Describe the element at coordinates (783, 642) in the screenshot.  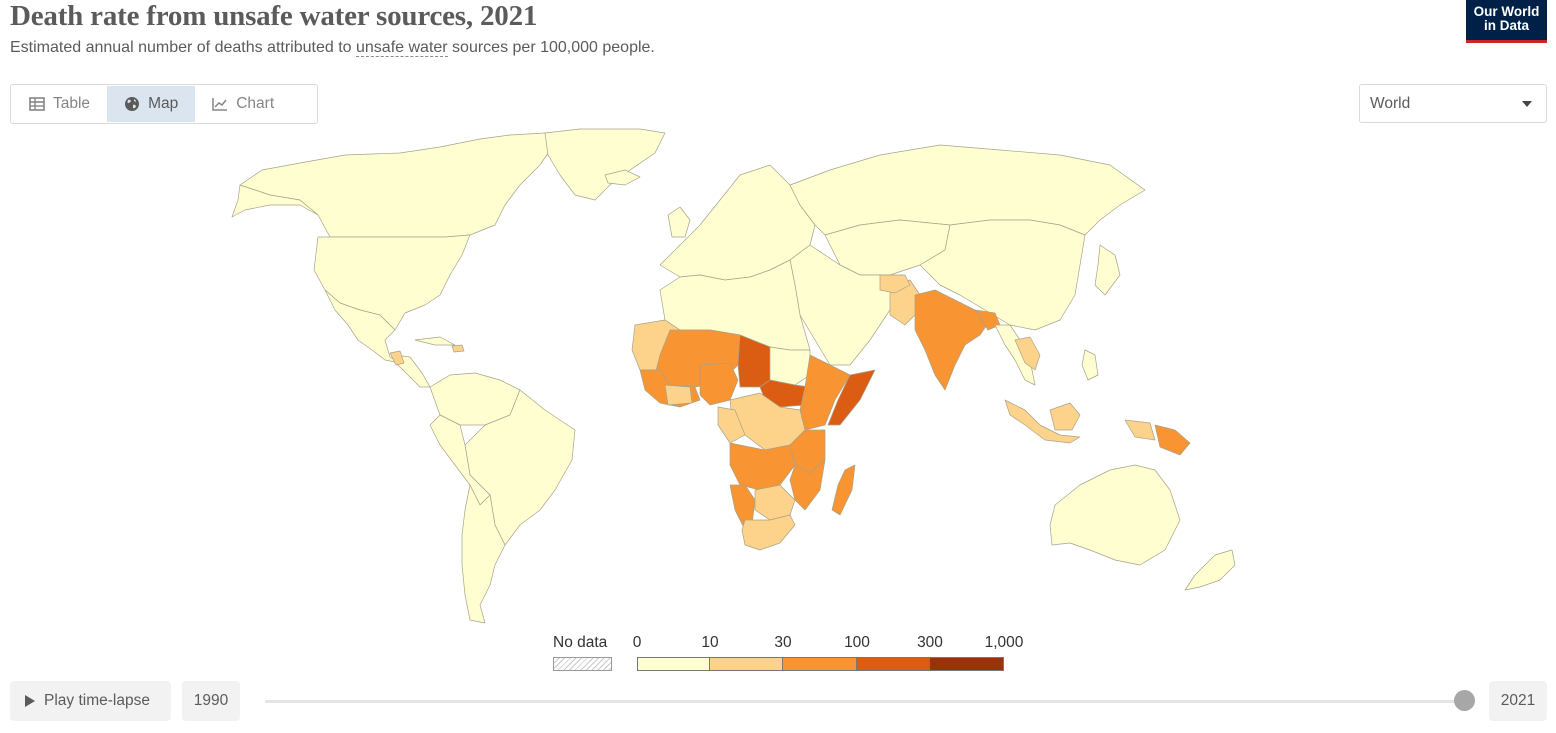
I see `legend-tick-30: 30` at that location.